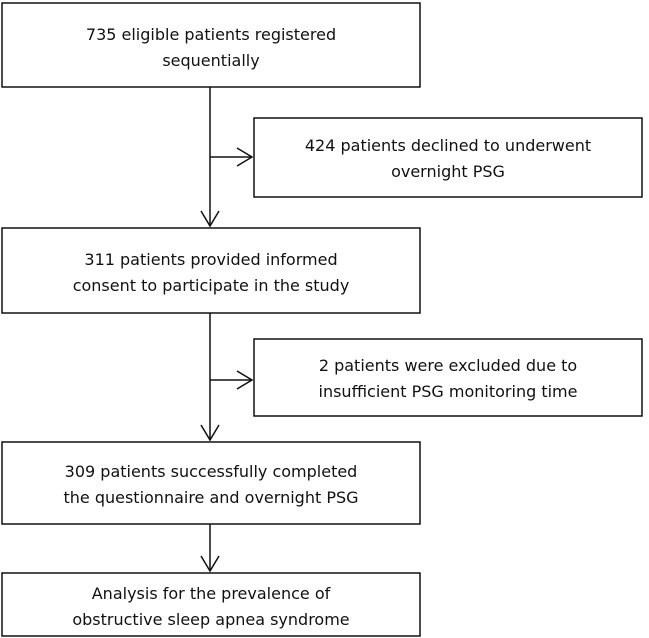 The image size is (649, 638). What do you see at coordinates (211, 34) in the screenshot?
I see `box-text: 735 eligible patients registered` at bounding box center [211, 34].